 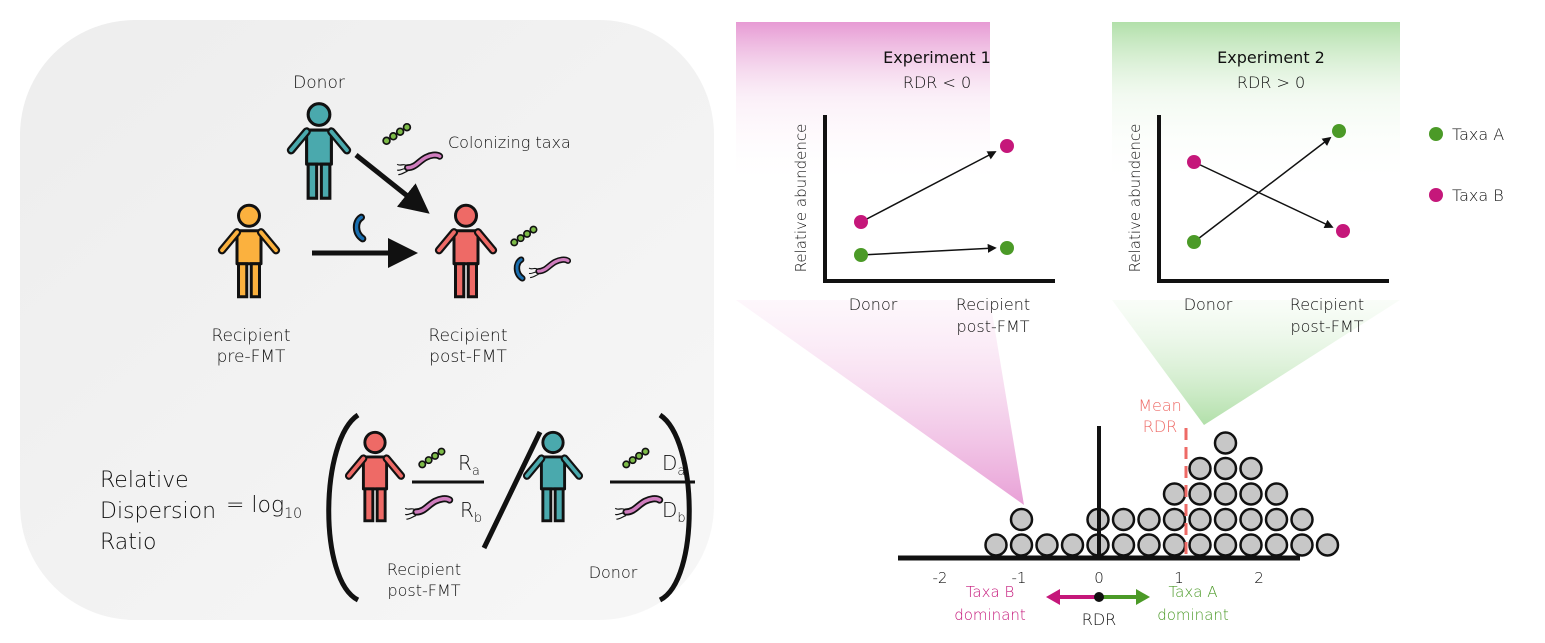 I want to click on experiment2-xlabel-donor: Donor, so click(x=1208, y=304).